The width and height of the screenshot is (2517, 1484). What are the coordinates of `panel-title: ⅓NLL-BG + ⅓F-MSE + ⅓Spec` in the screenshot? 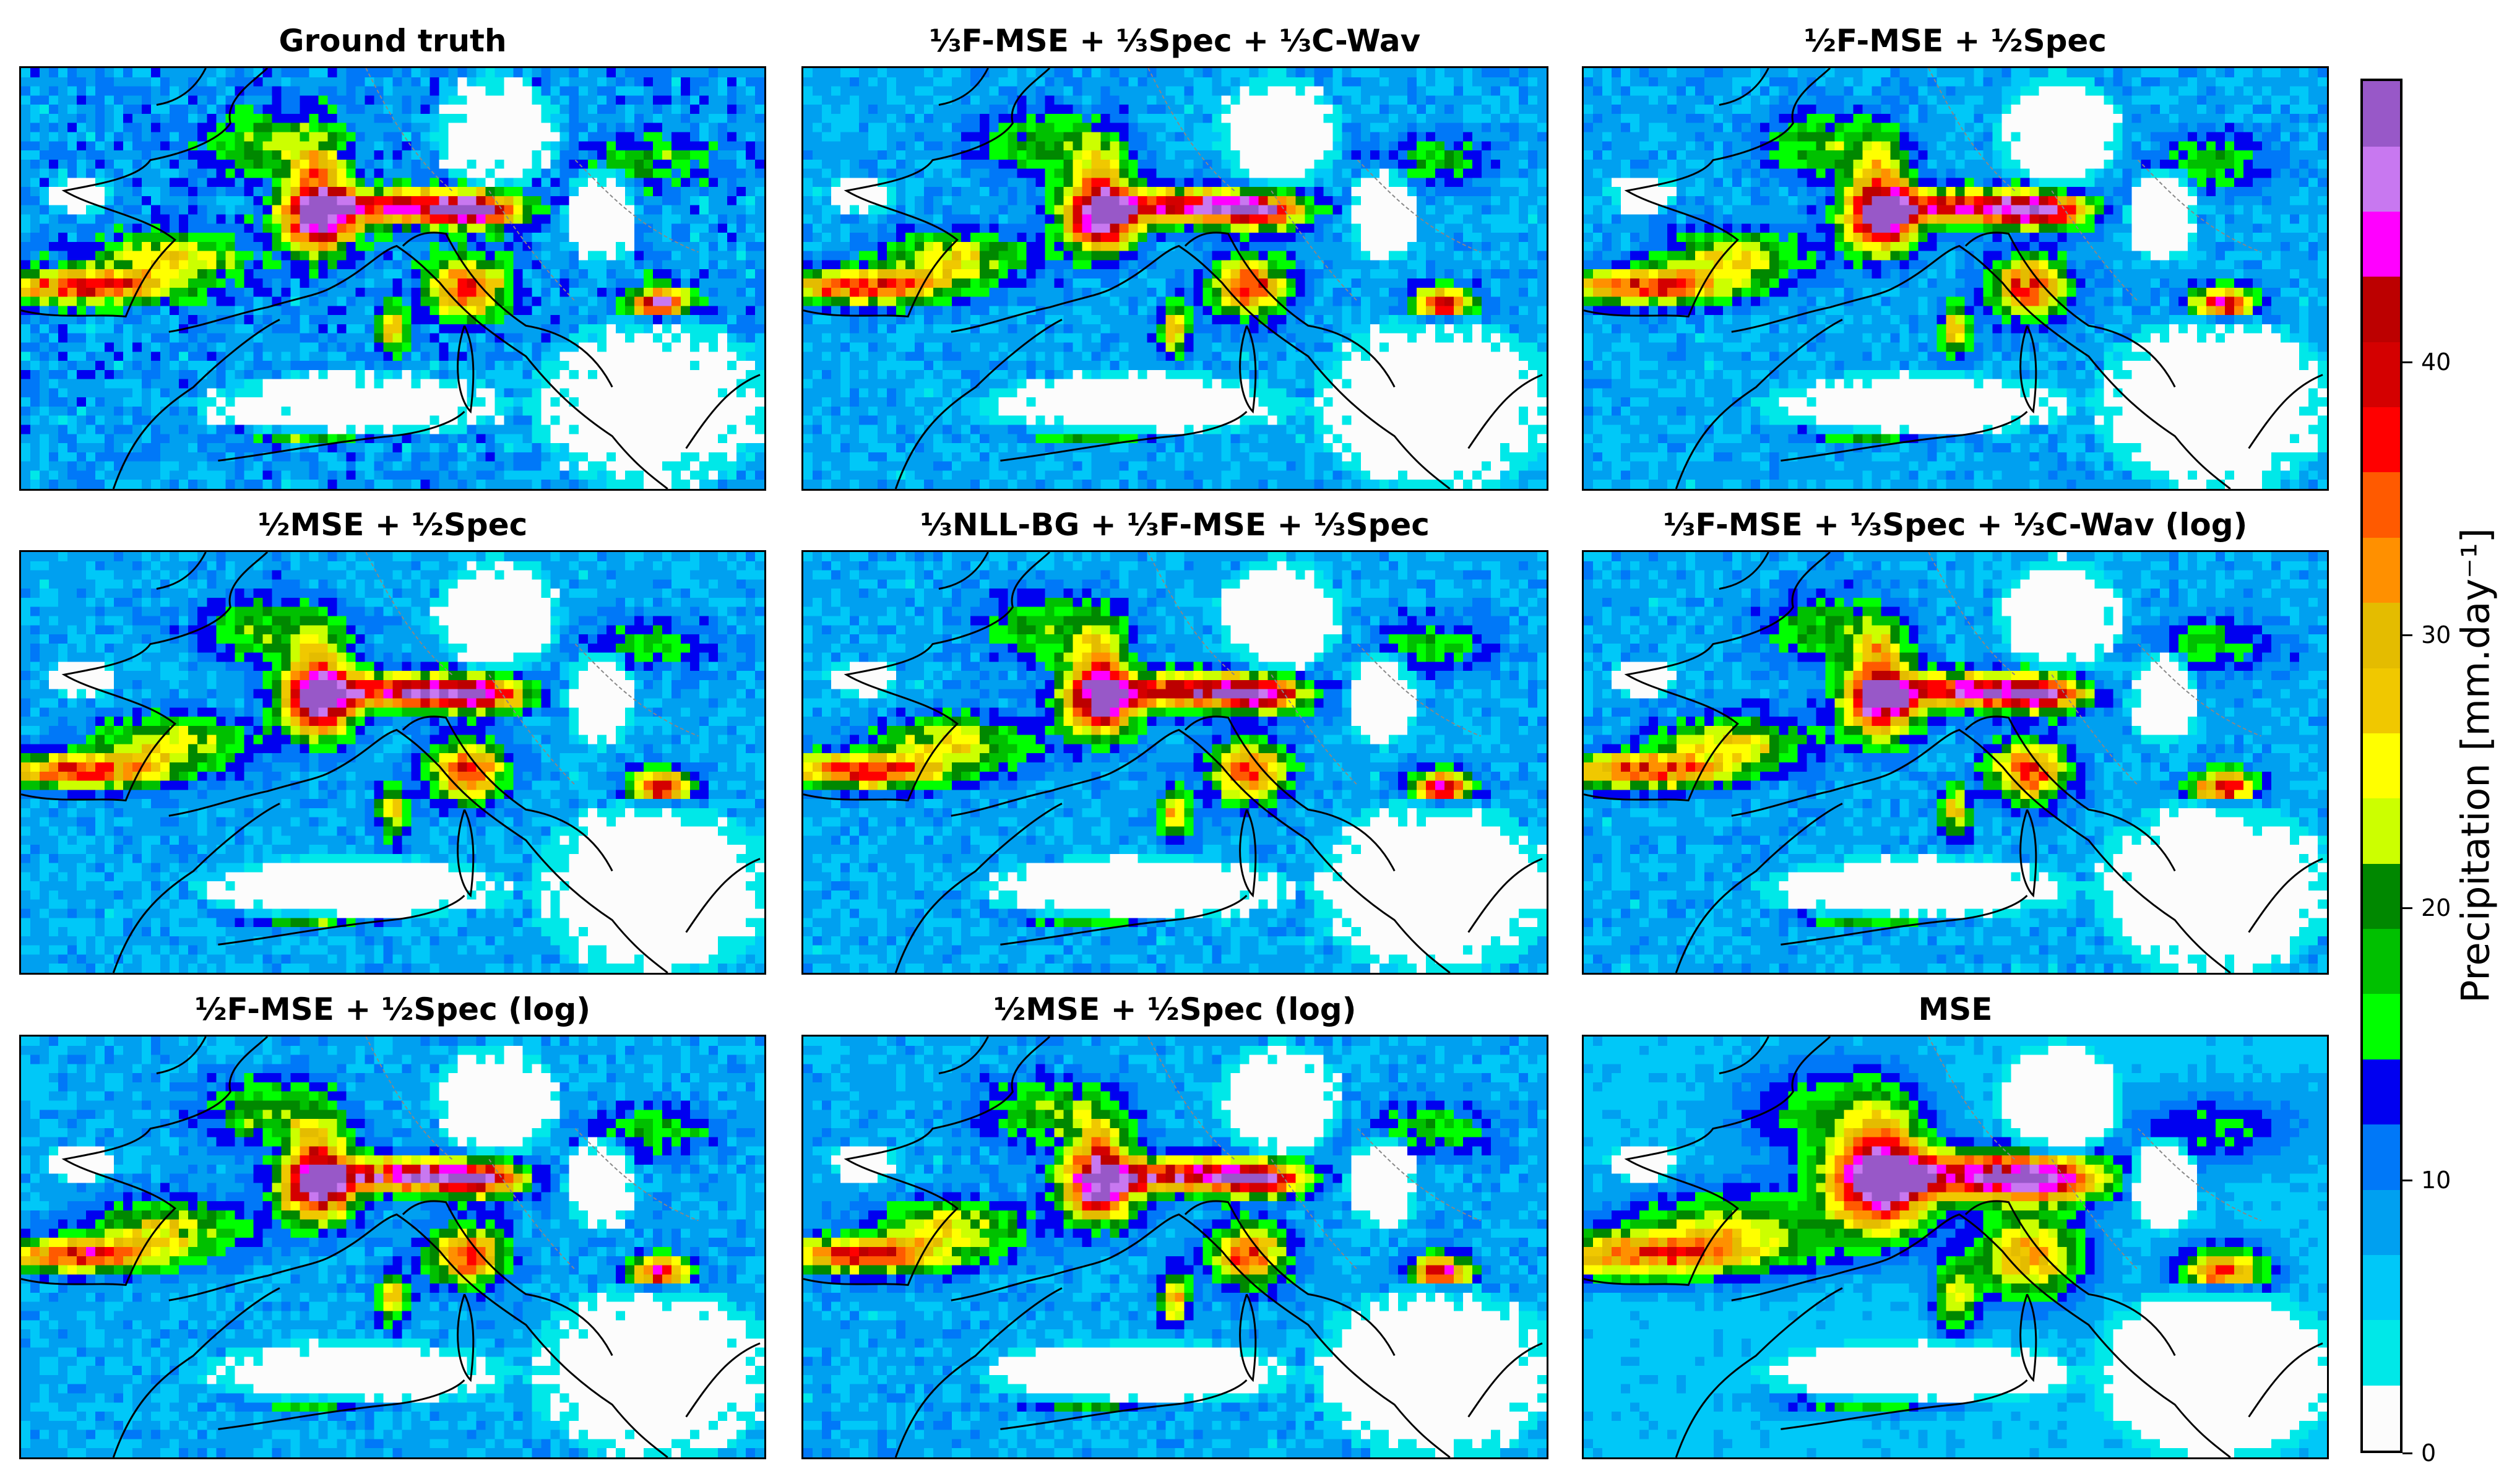 It's located at (1175, 525).